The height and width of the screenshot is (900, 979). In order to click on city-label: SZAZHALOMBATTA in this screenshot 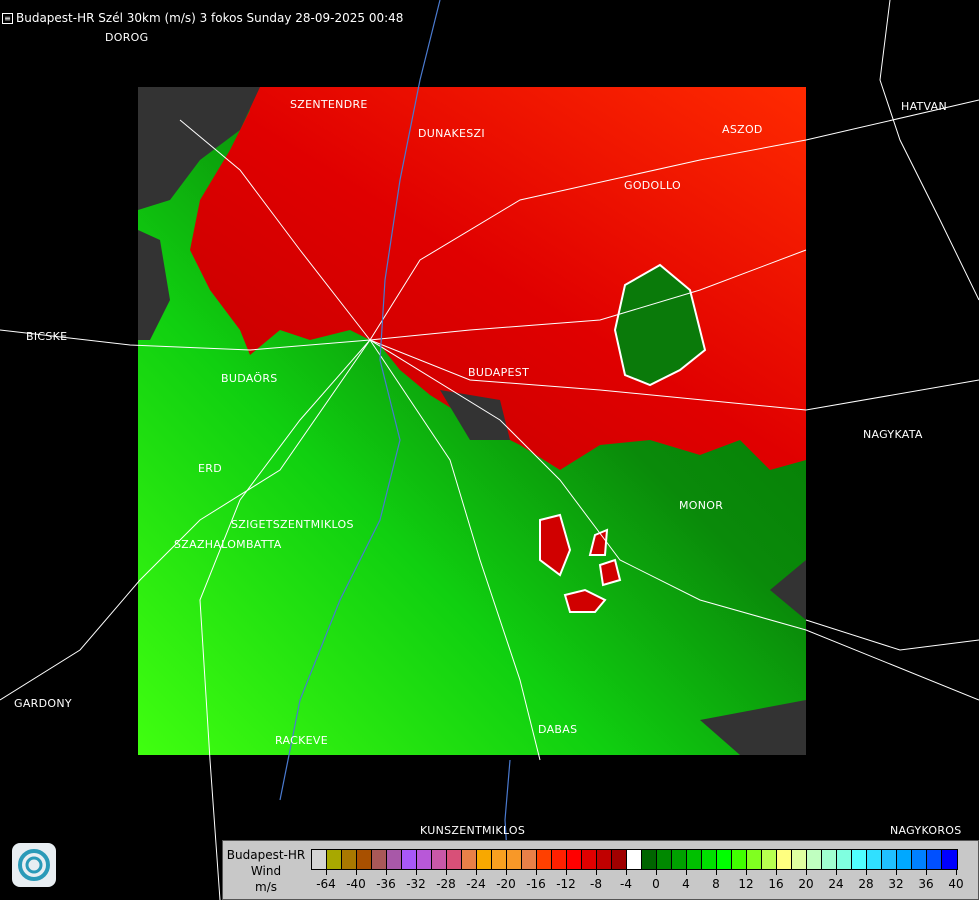, I will do `click(228, 544)`.